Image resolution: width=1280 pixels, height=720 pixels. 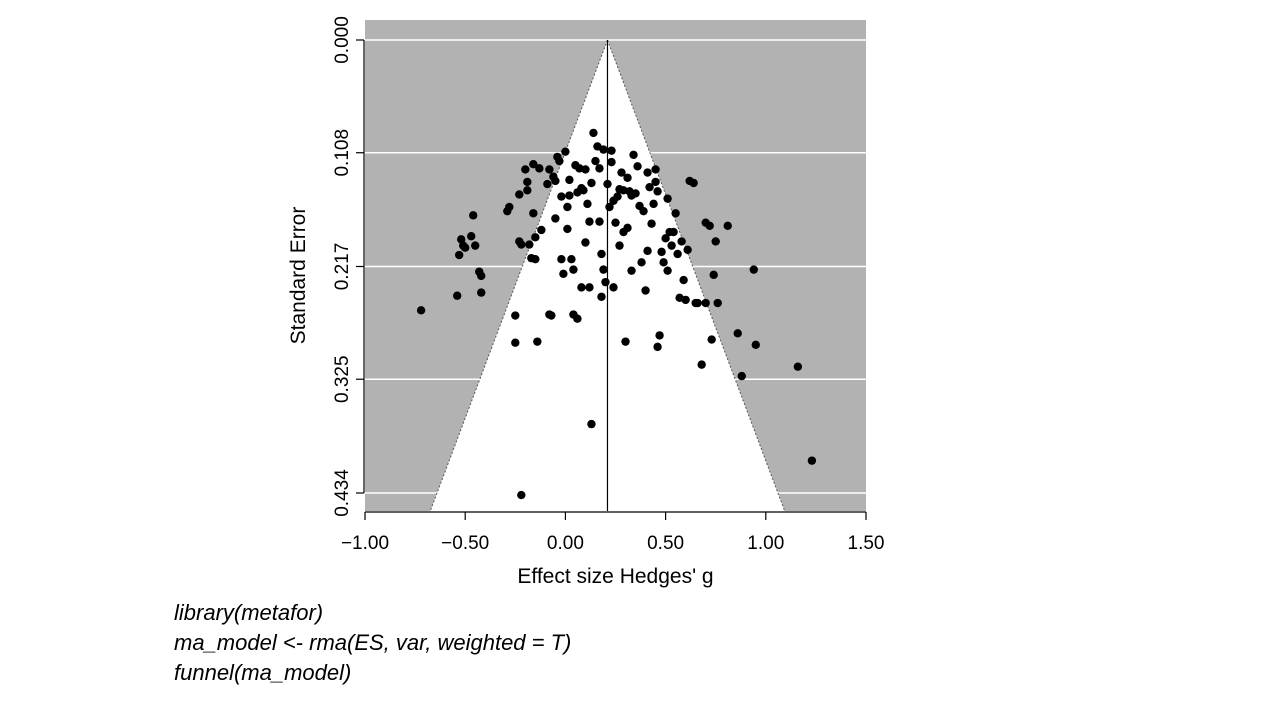 I want to click on y-tick-label: 0.000, so click(x=342, y=40).